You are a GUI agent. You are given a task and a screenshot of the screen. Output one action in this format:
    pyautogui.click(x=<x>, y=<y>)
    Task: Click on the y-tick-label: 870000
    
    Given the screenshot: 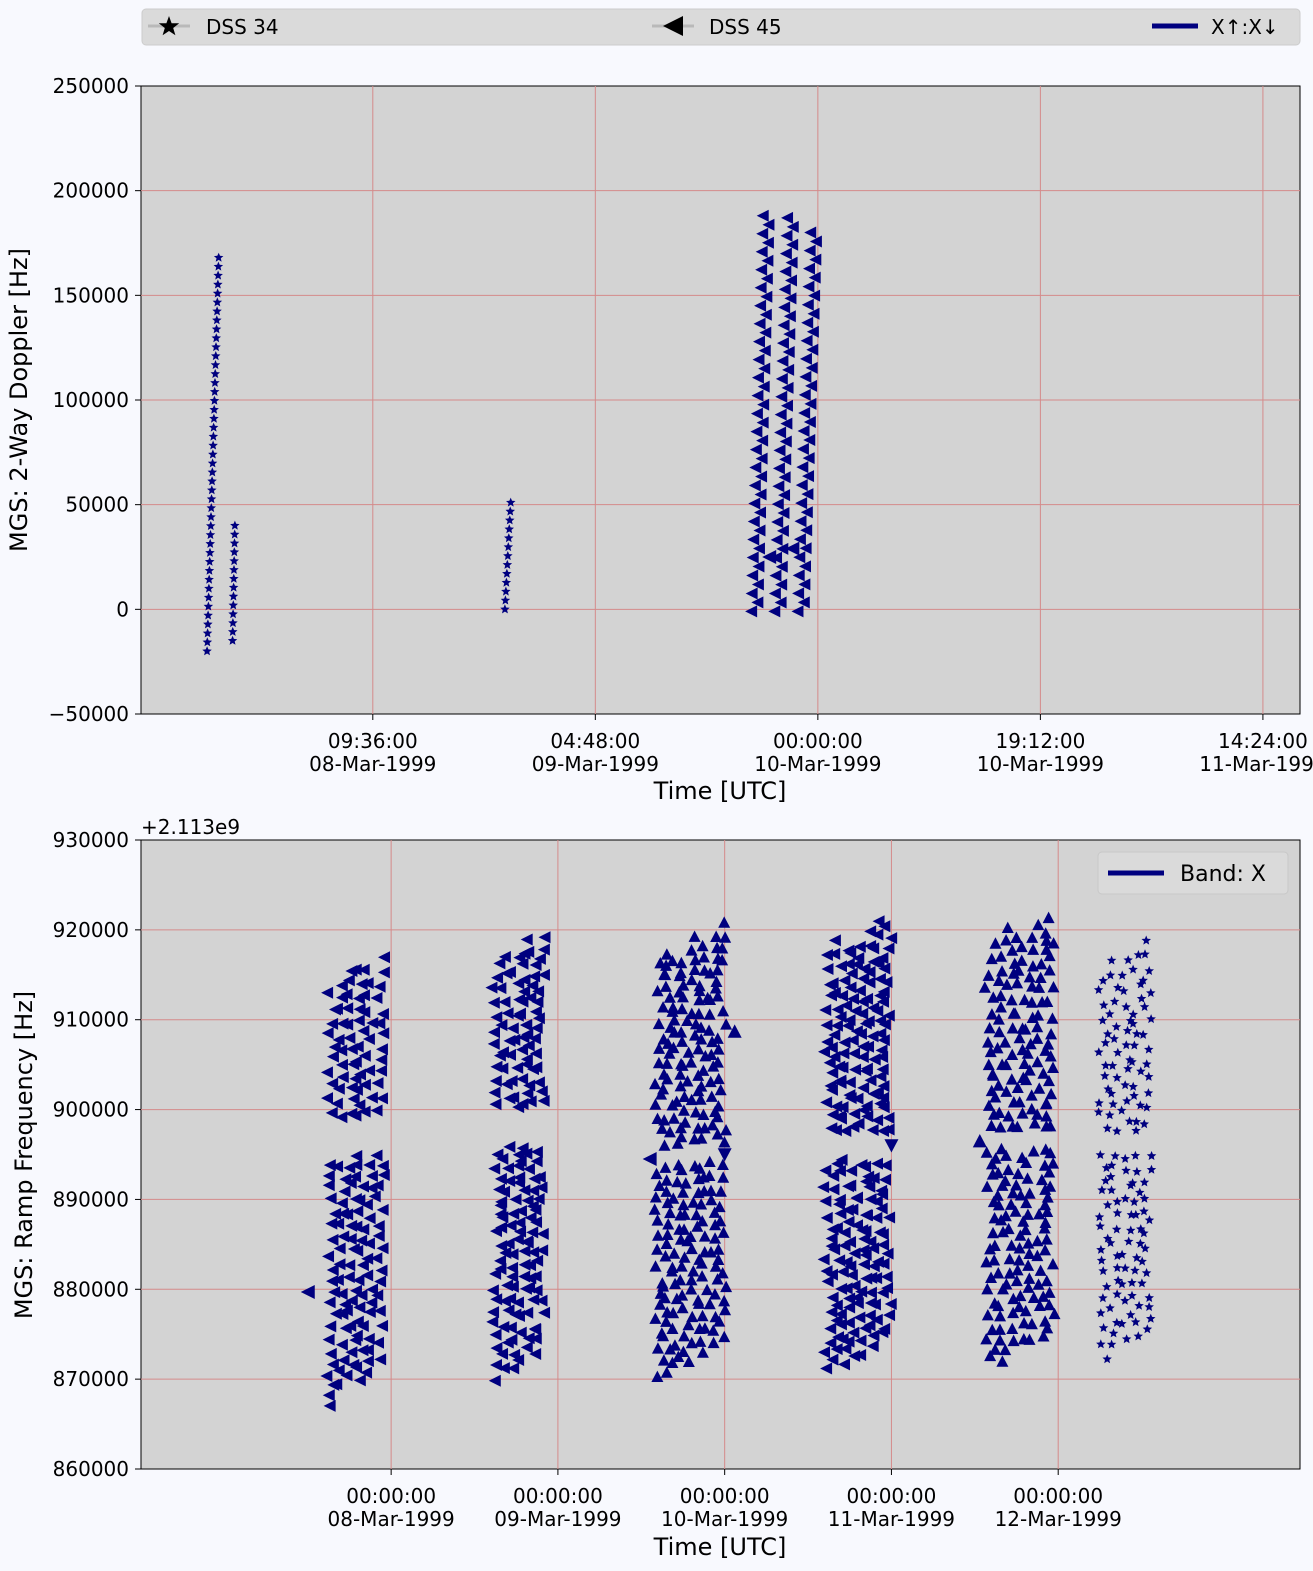 What is the action you would take?
    pyautogui.click(x=91, y=1379)
    